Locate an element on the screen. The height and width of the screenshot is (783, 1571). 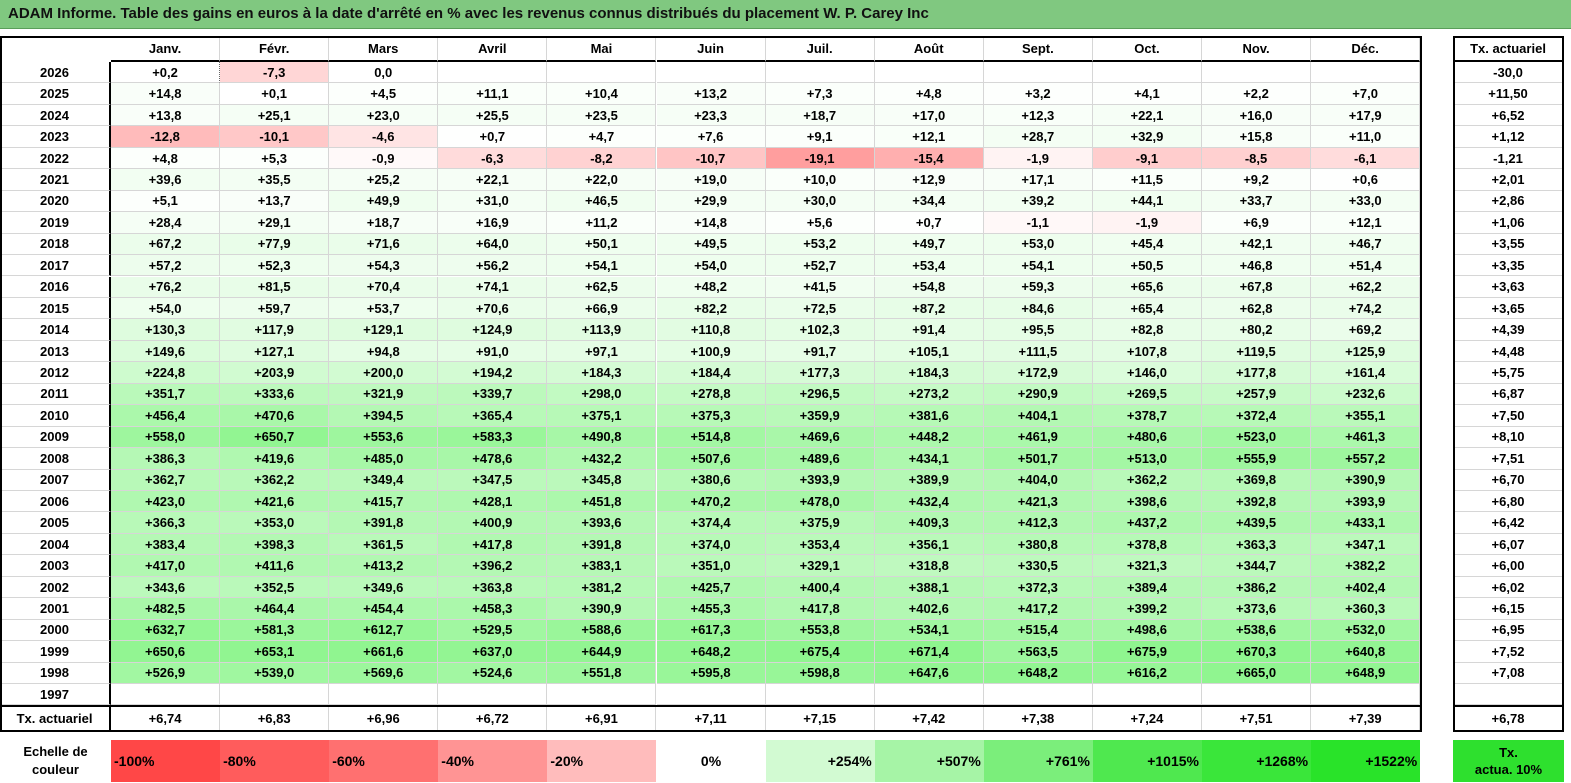
table-cell: -10,1 is located at coordinates (275, 137).